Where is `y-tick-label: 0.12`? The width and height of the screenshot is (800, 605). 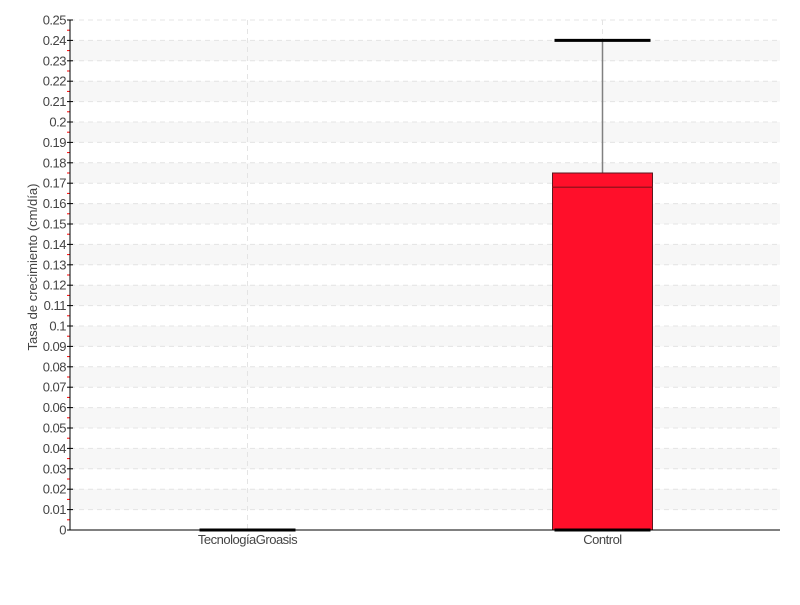
y-tick-label: 0.12 is located at coordinates (55, 285).